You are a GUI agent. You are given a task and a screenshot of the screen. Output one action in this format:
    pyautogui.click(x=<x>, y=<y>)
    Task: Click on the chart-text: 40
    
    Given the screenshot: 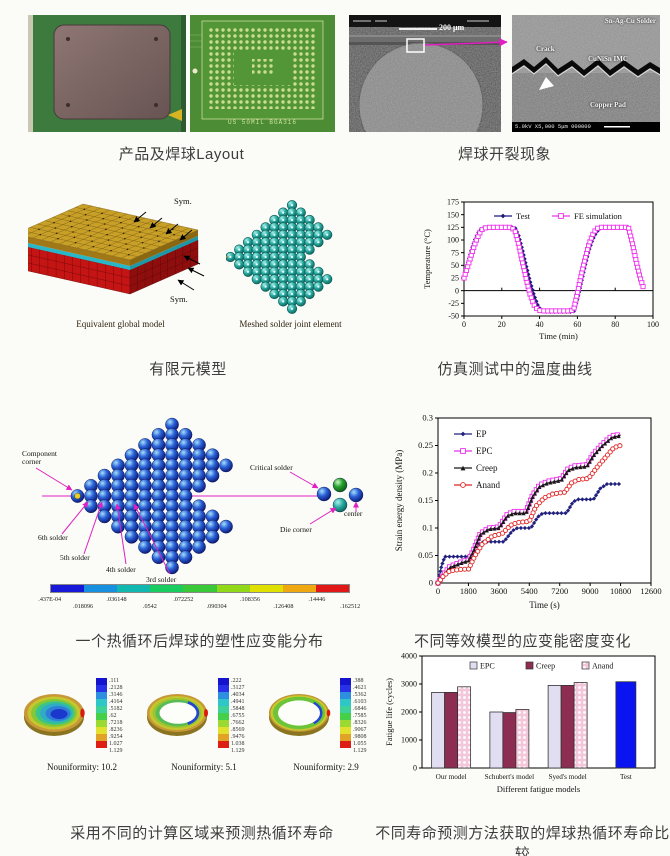 What is the action you would take?
    pyautogui.click(x=540, y=324)
    